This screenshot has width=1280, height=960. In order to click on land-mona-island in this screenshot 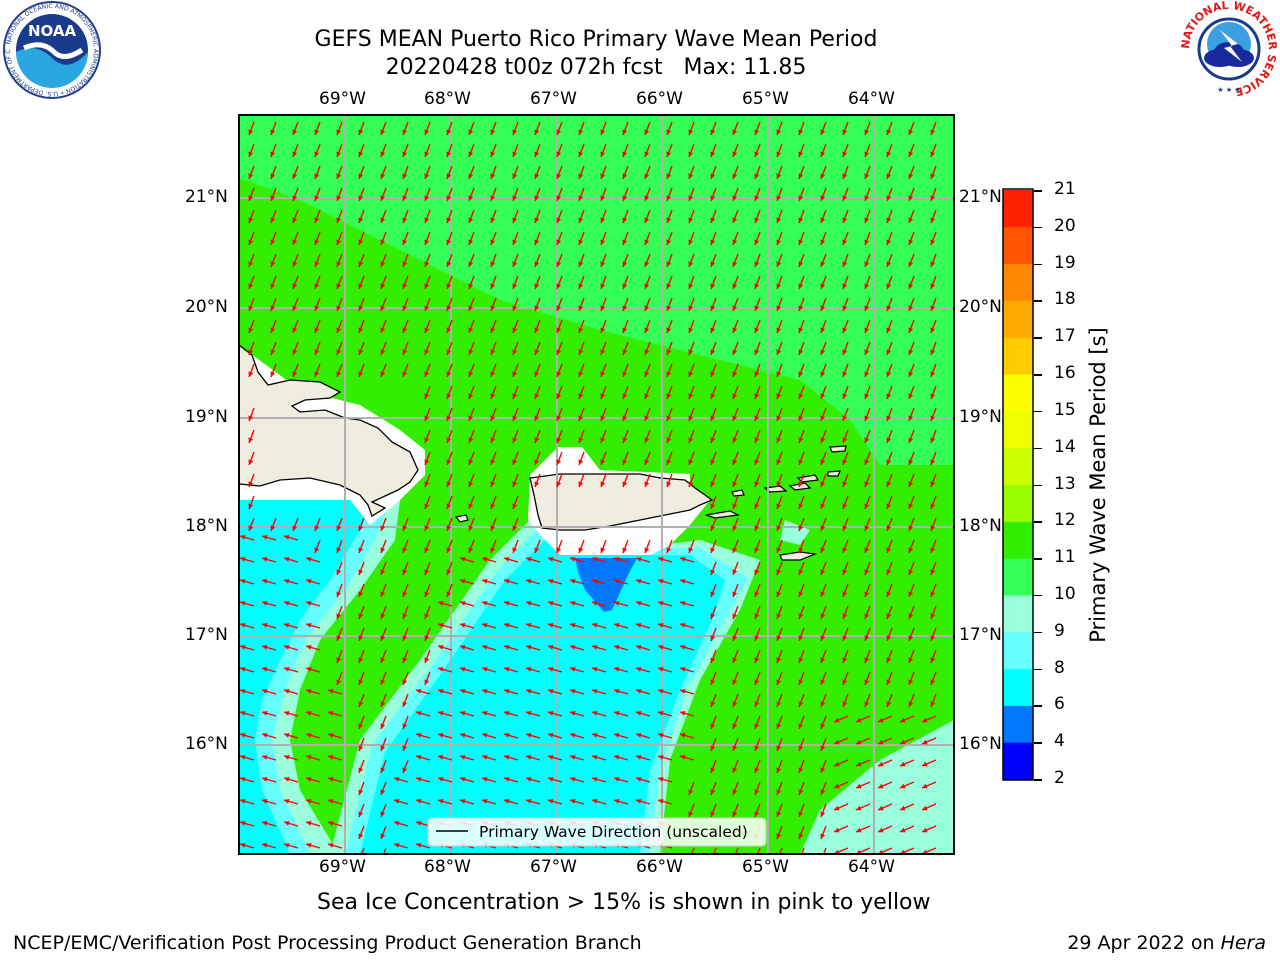, I will do `click(461, 518)`.